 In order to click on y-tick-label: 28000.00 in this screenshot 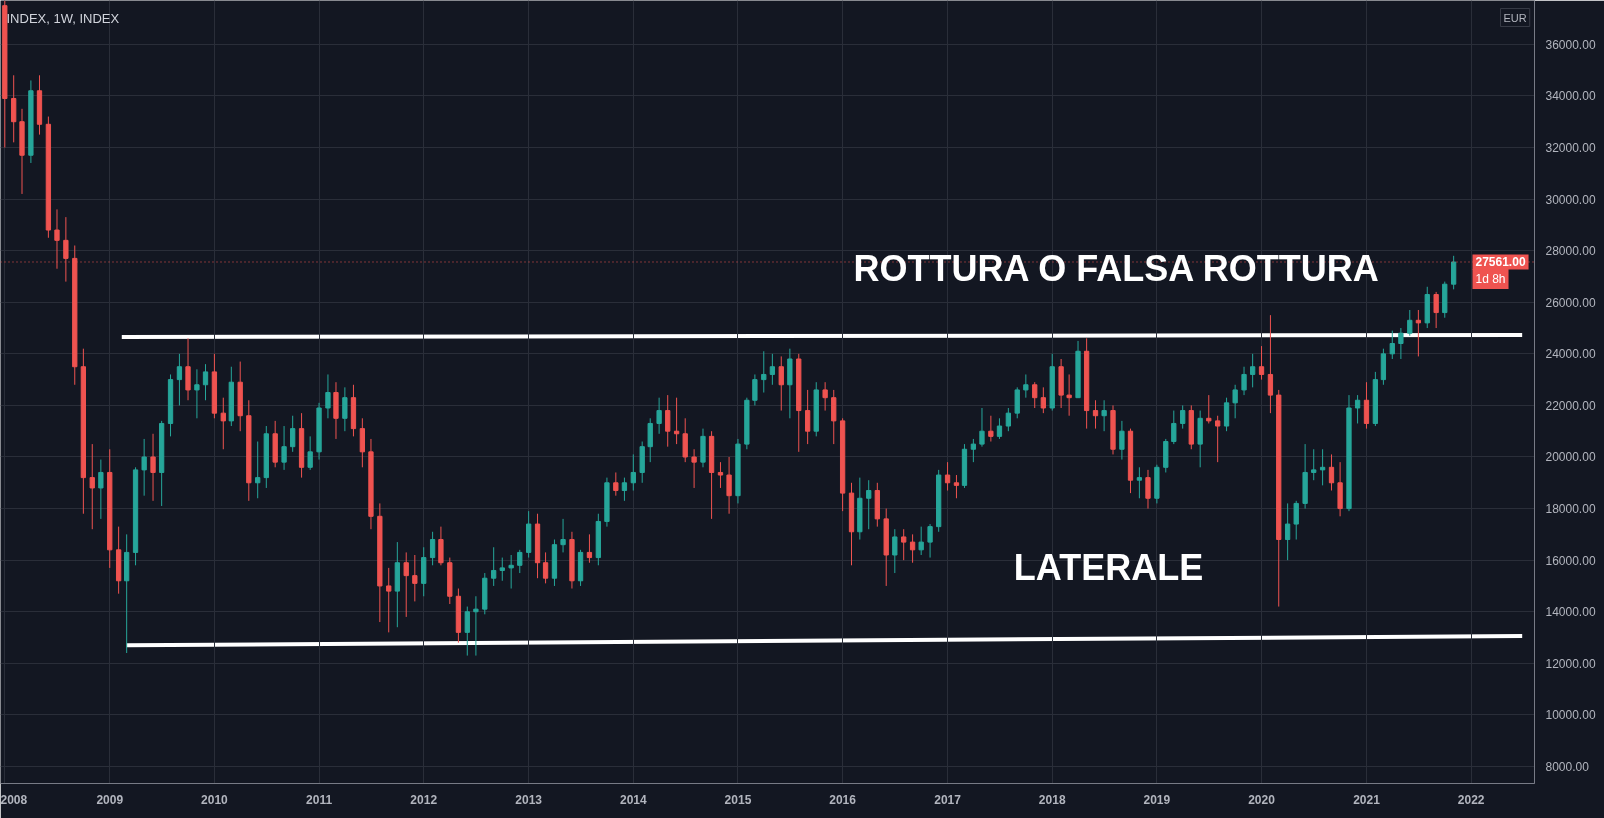, I will do `click(1570, 251)`.